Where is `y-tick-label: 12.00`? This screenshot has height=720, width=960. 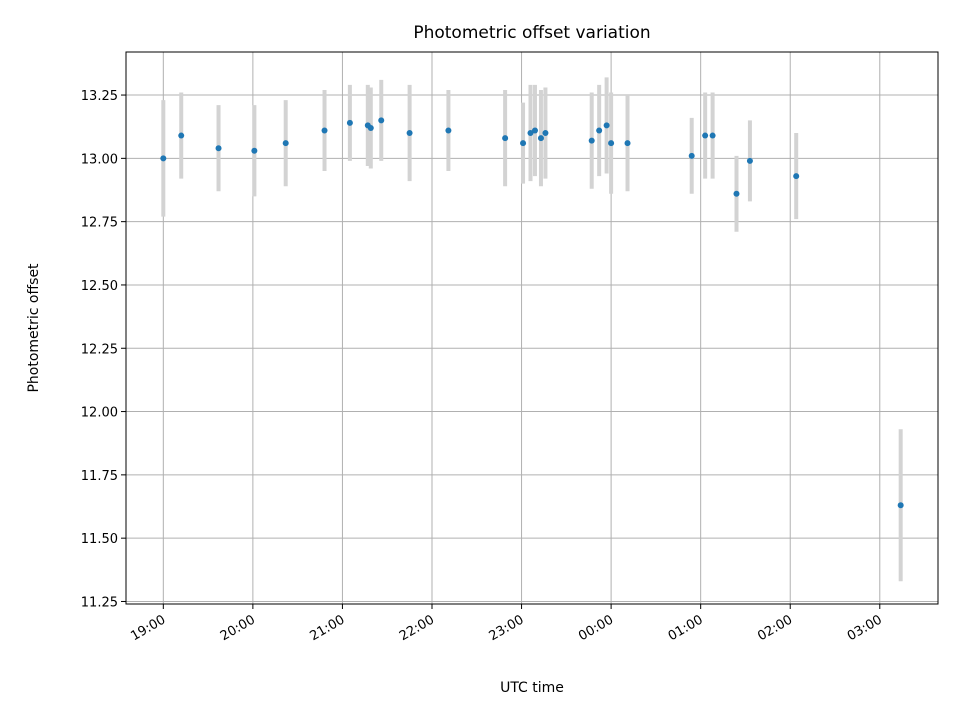
y-tick-label: 12.00 is located at coordinates (99, 413).